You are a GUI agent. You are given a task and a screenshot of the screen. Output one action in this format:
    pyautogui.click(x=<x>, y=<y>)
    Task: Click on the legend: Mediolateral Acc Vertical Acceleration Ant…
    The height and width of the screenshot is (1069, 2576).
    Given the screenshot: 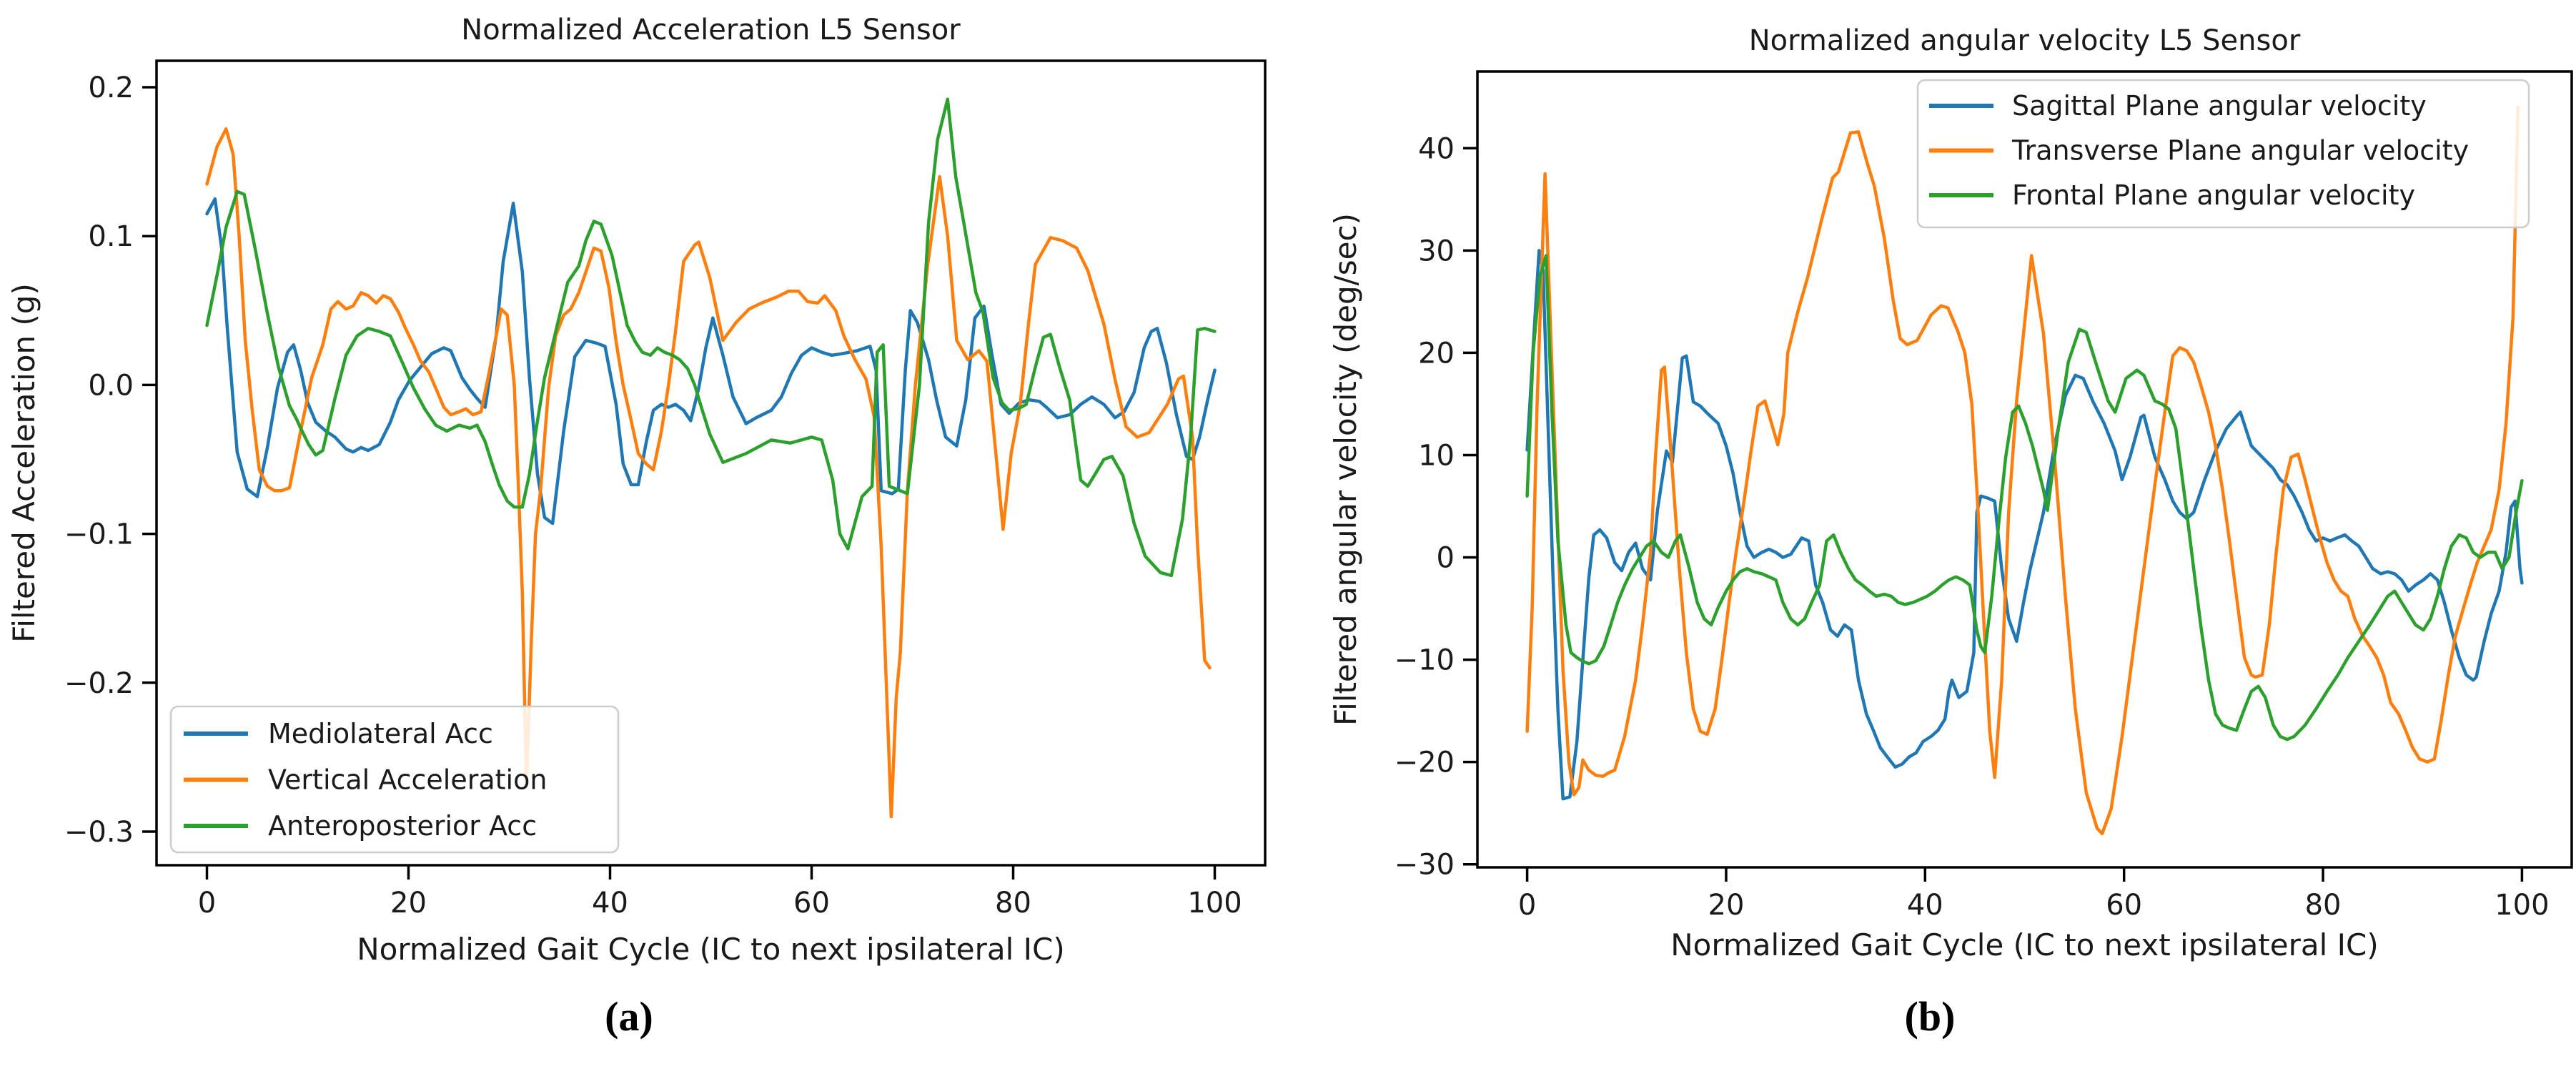 What is the action you would take?
    pyautogui.click(x=395, y=779)
    